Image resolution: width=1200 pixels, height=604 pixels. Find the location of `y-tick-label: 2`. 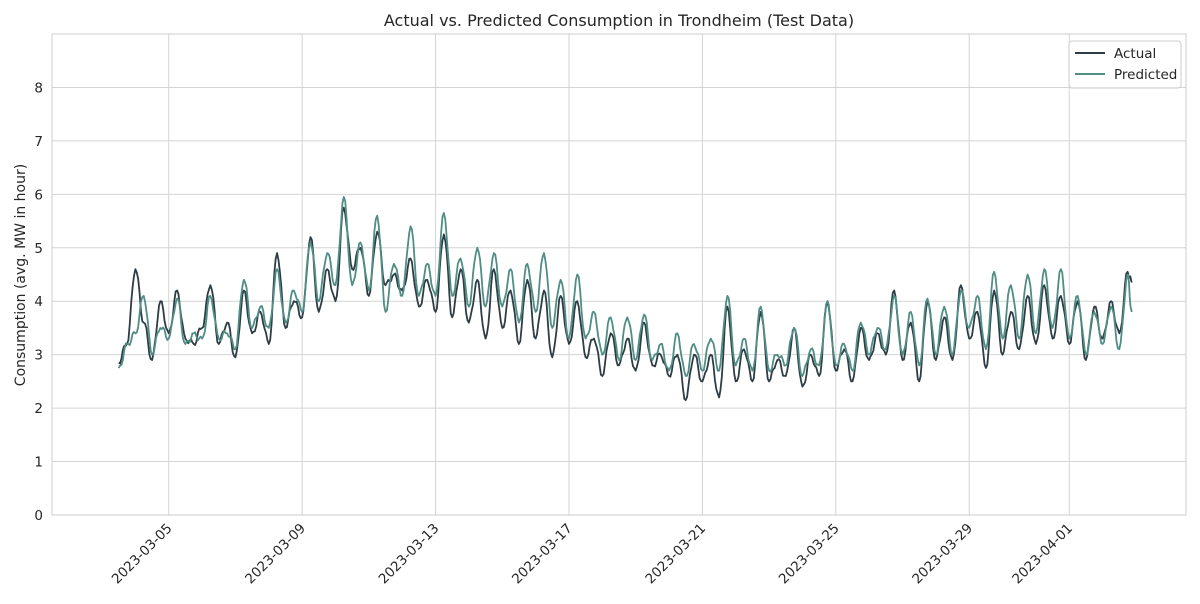

y-tick-label: 2 is located at coordinates (38, 409).